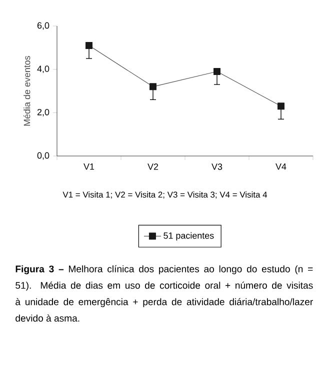 The width and height of the screenshot is (327, 373). Describe the element at coordinates (43, 156) in the screenshot. I see `y-tick-label: 0,0` at that location.